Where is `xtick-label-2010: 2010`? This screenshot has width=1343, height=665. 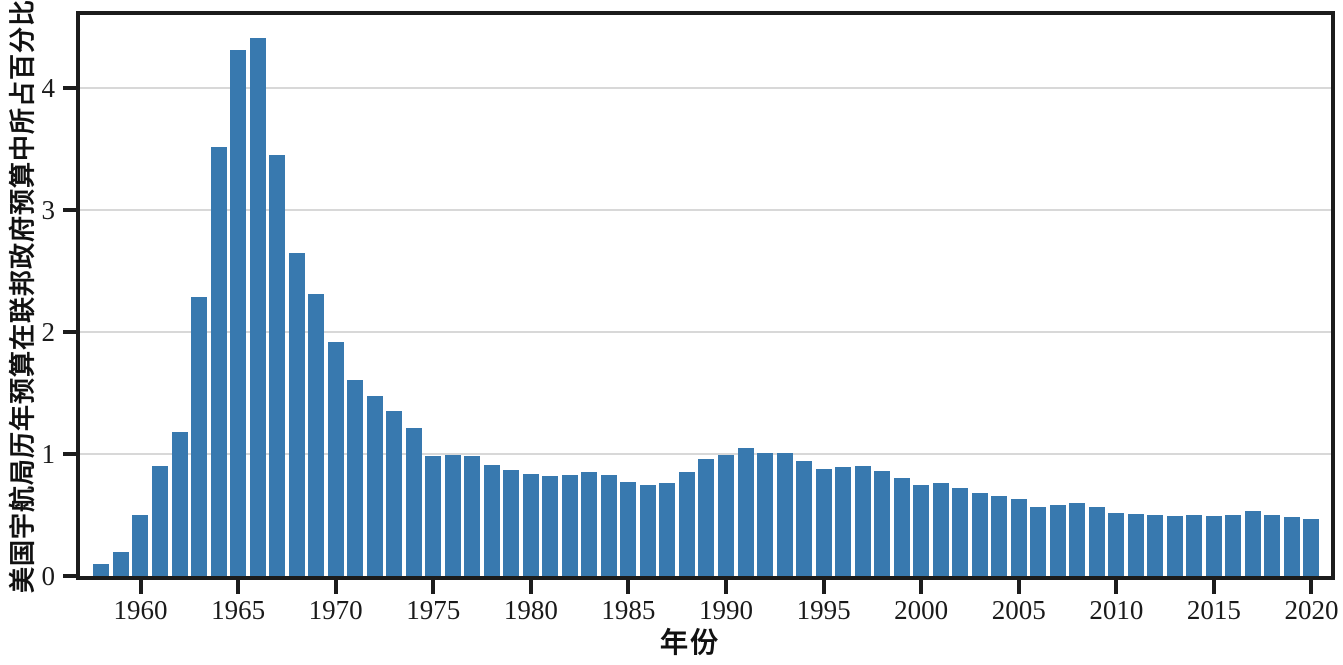 xtick-label-2010: 2010 is located at coordinates (1116, 610).